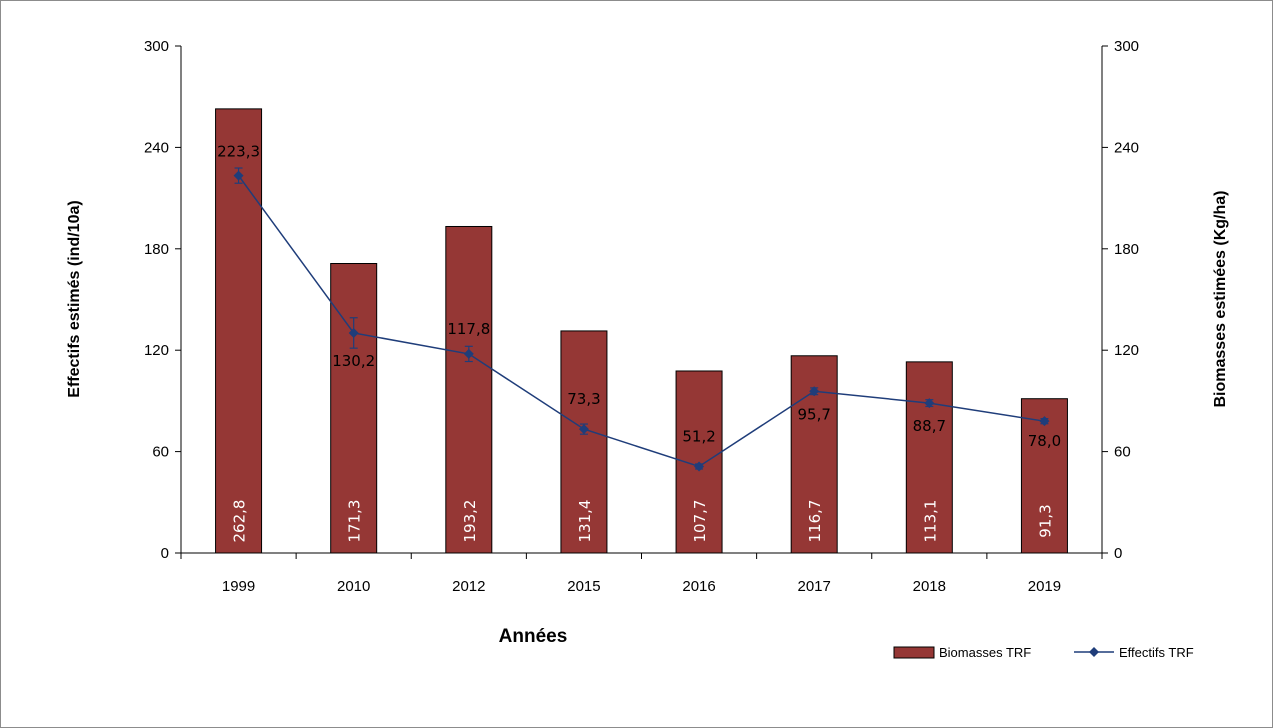 Image resolution: width=1273 pixels, height=728 pixels. I want to click on legend-label-effectifs: Effectifs TRF, so click(1156, 652).